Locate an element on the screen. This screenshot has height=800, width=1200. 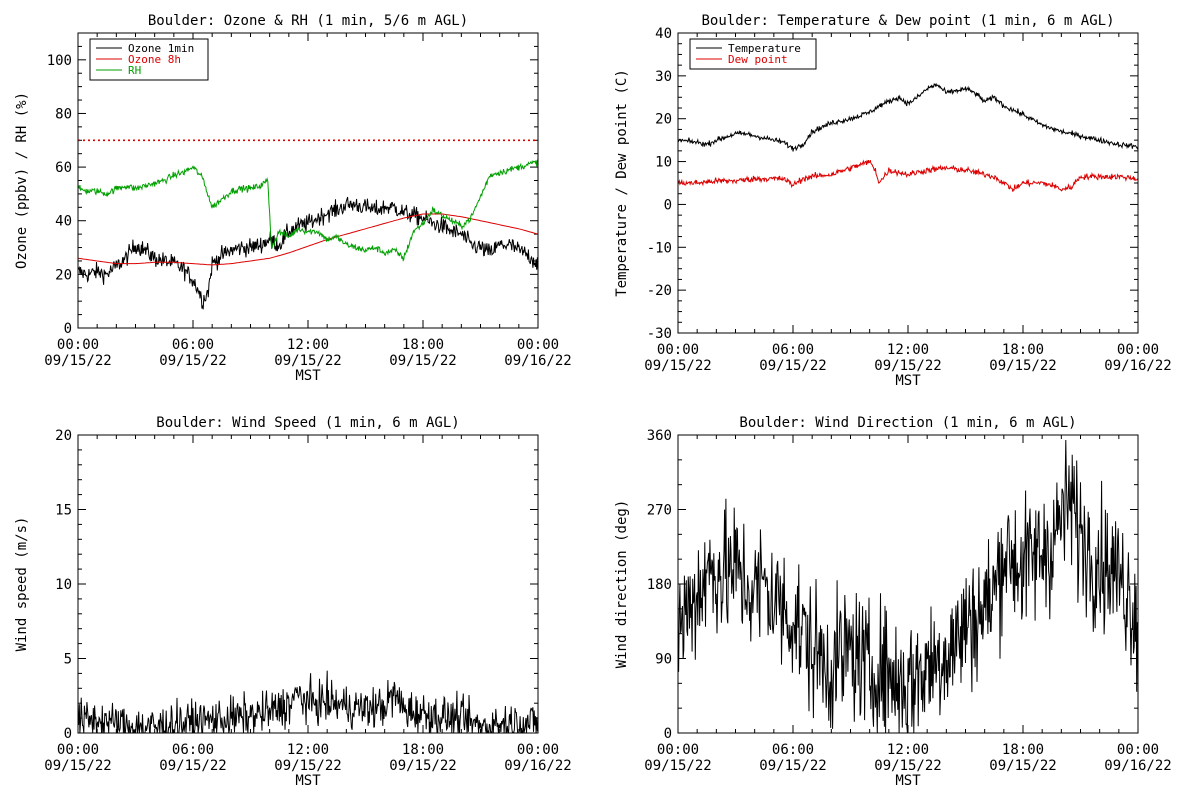
wdir-ytick-label: 270 is located at coordinates (659, 511).